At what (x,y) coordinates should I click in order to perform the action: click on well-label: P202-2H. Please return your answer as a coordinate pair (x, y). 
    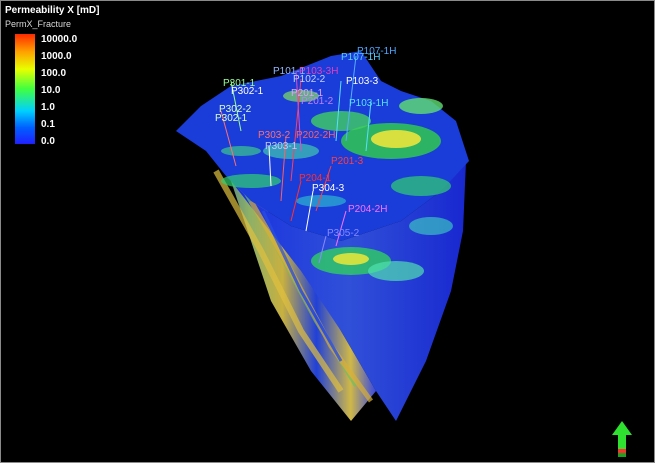
    Looking at the image, I should click on (316, 135).